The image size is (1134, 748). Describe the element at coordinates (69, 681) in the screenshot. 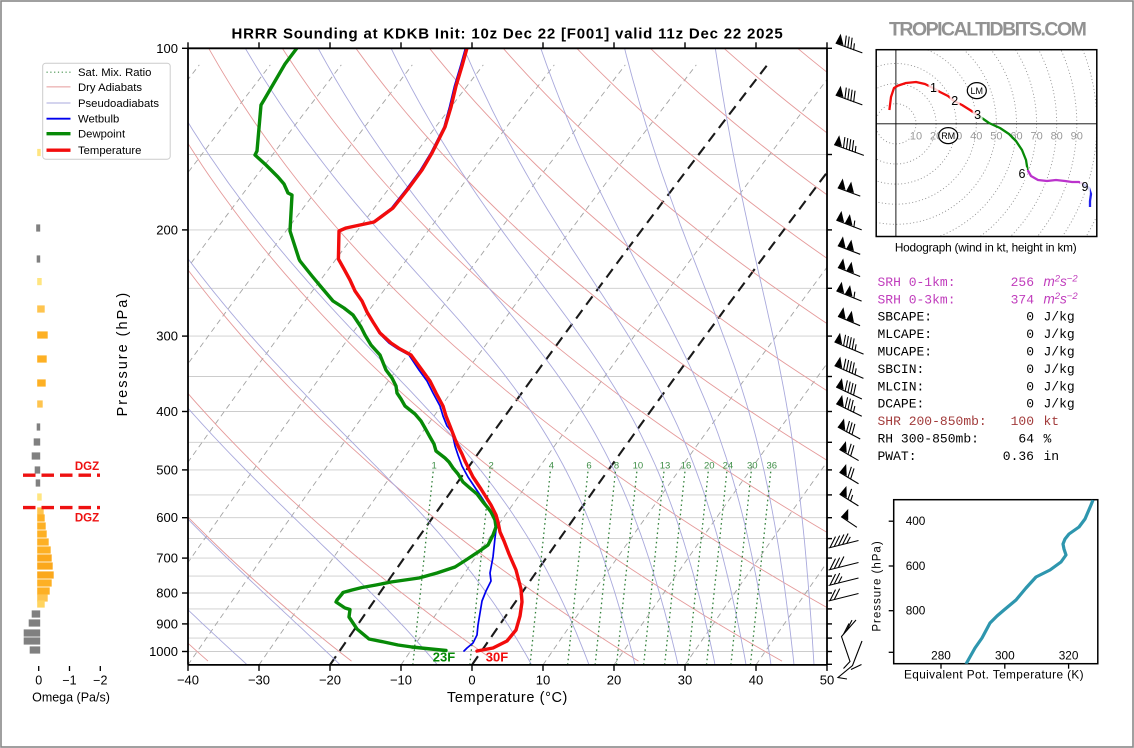

I see `svg-text: −1` at that location.